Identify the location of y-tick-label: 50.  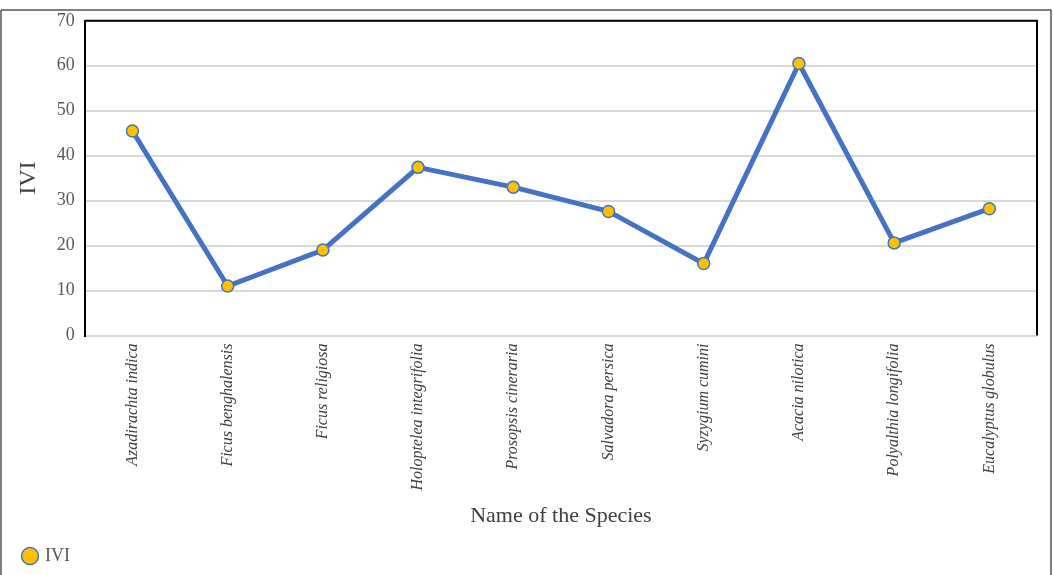
(65, 109).